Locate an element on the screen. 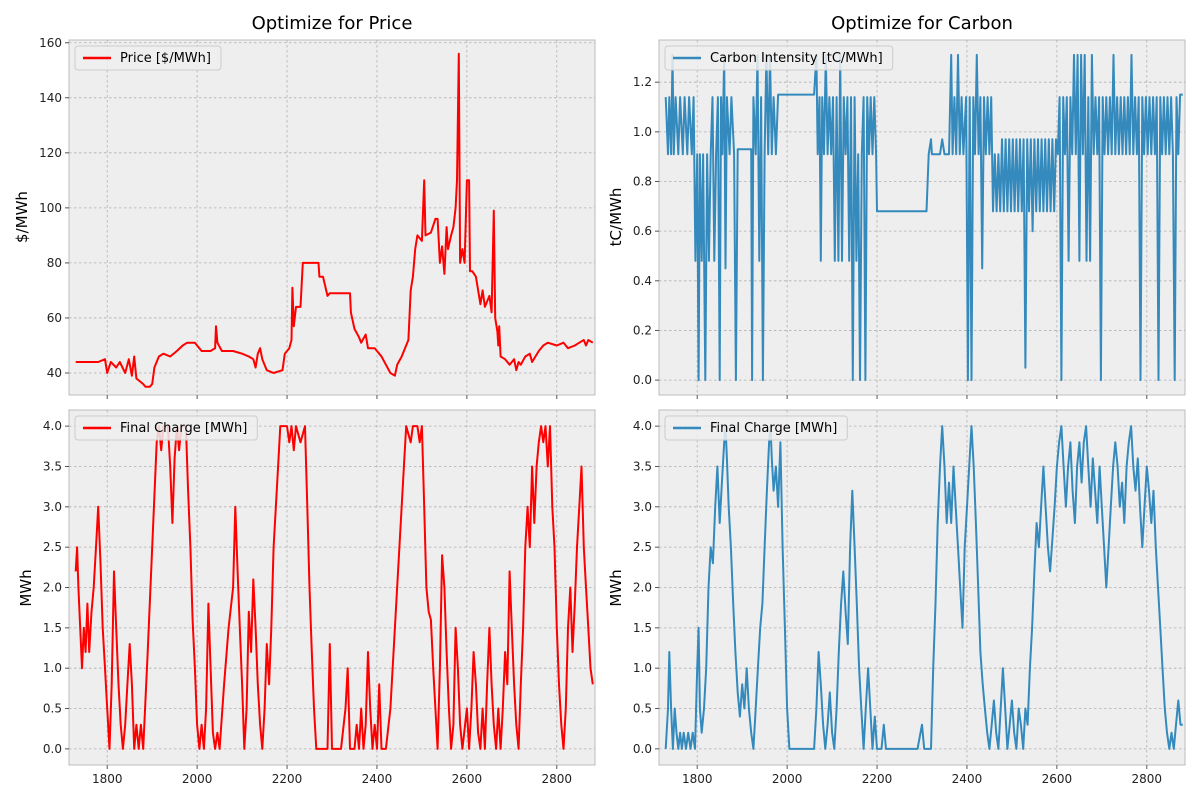 The height and width of the screenshot is (800, 1200). charge-carbon-y-tick-label: 3.5 is located at coordinates (642, 466).